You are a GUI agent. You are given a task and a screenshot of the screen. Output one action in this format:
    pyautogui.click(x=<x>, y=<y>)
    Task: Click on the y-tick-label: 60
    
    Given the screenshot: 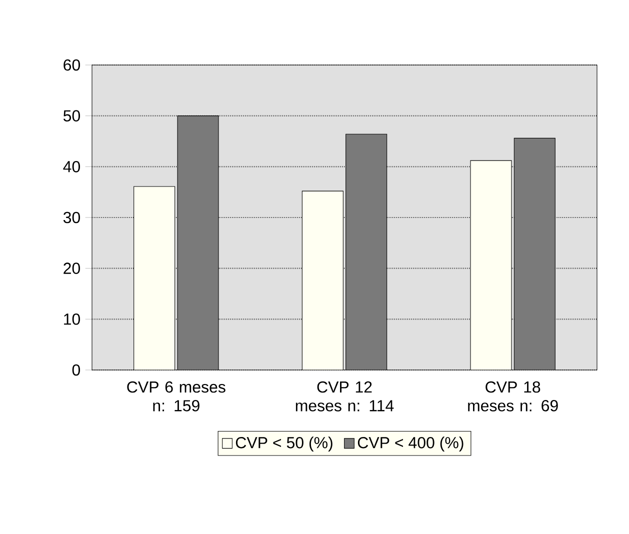 What is the action you would take?
    pyautogui.click(x=72, y=65)
    